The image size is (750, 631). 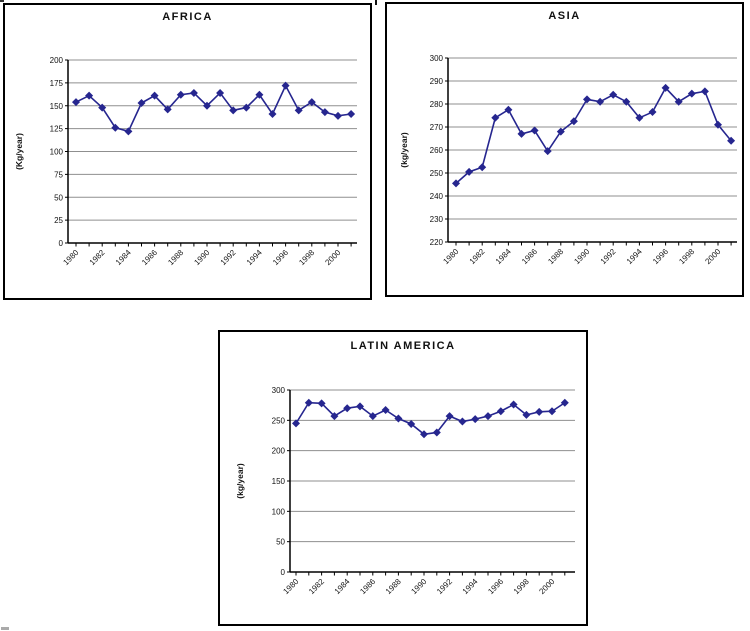 I want to click on svg-text: 2000, so click(x=332, y=257).